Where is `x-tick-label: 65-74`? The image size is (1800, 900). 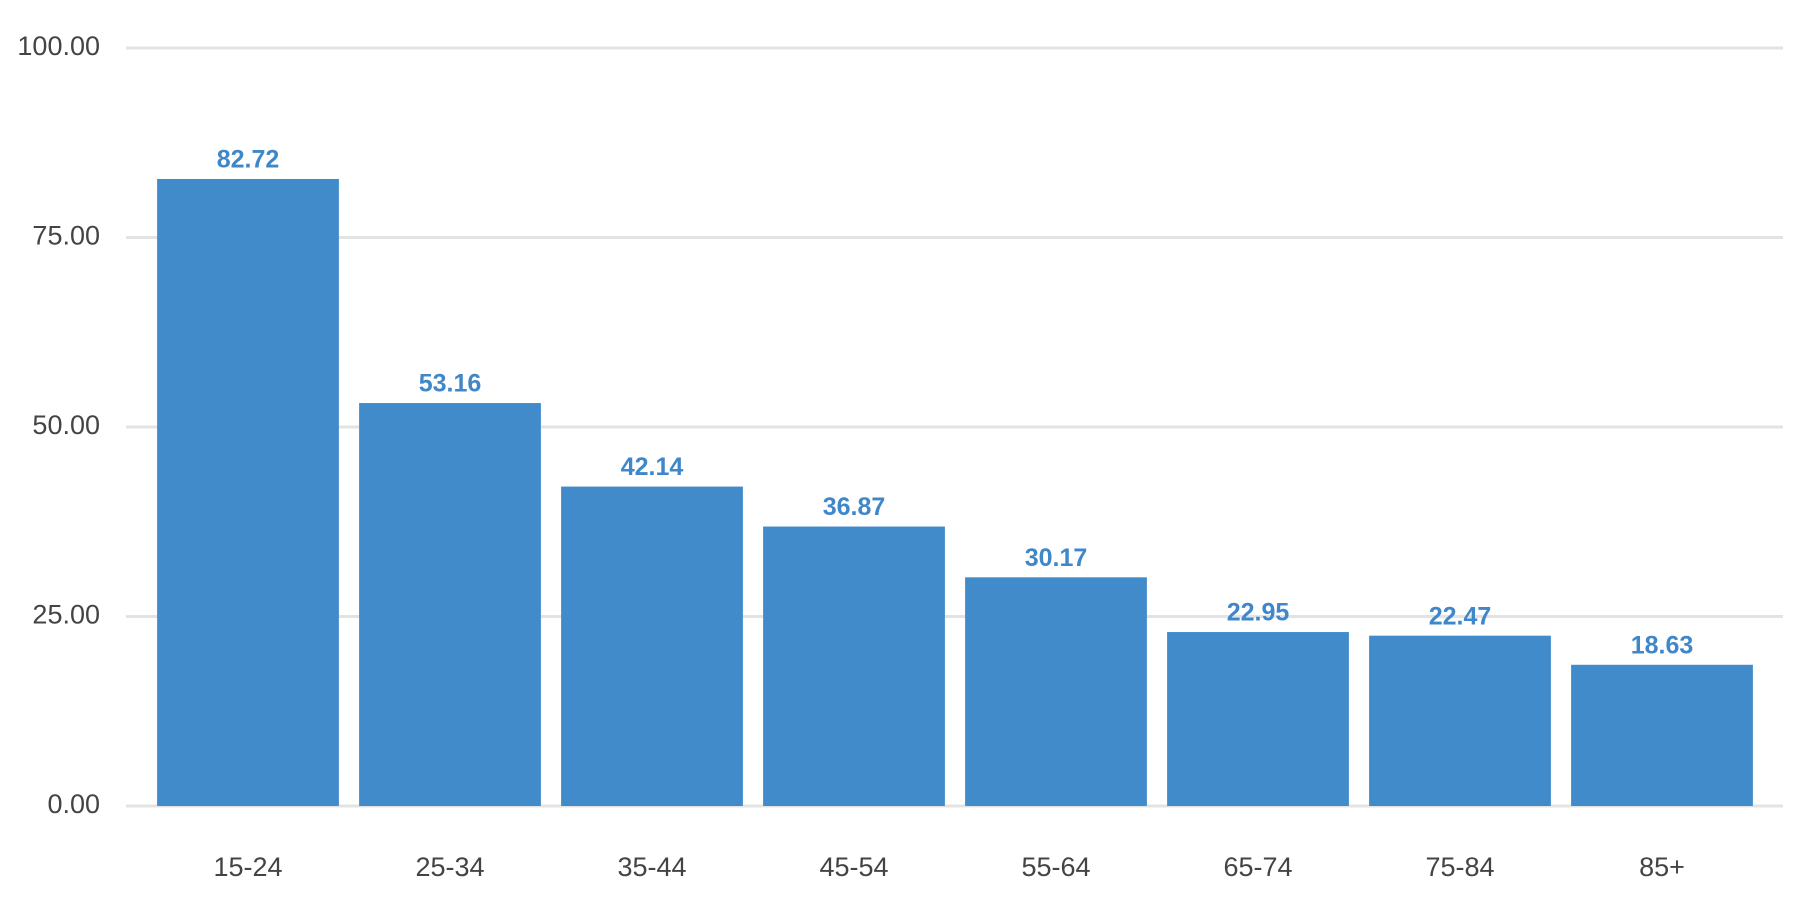 x-tick-label: 65-74 is located at coordinates (1257, 867).